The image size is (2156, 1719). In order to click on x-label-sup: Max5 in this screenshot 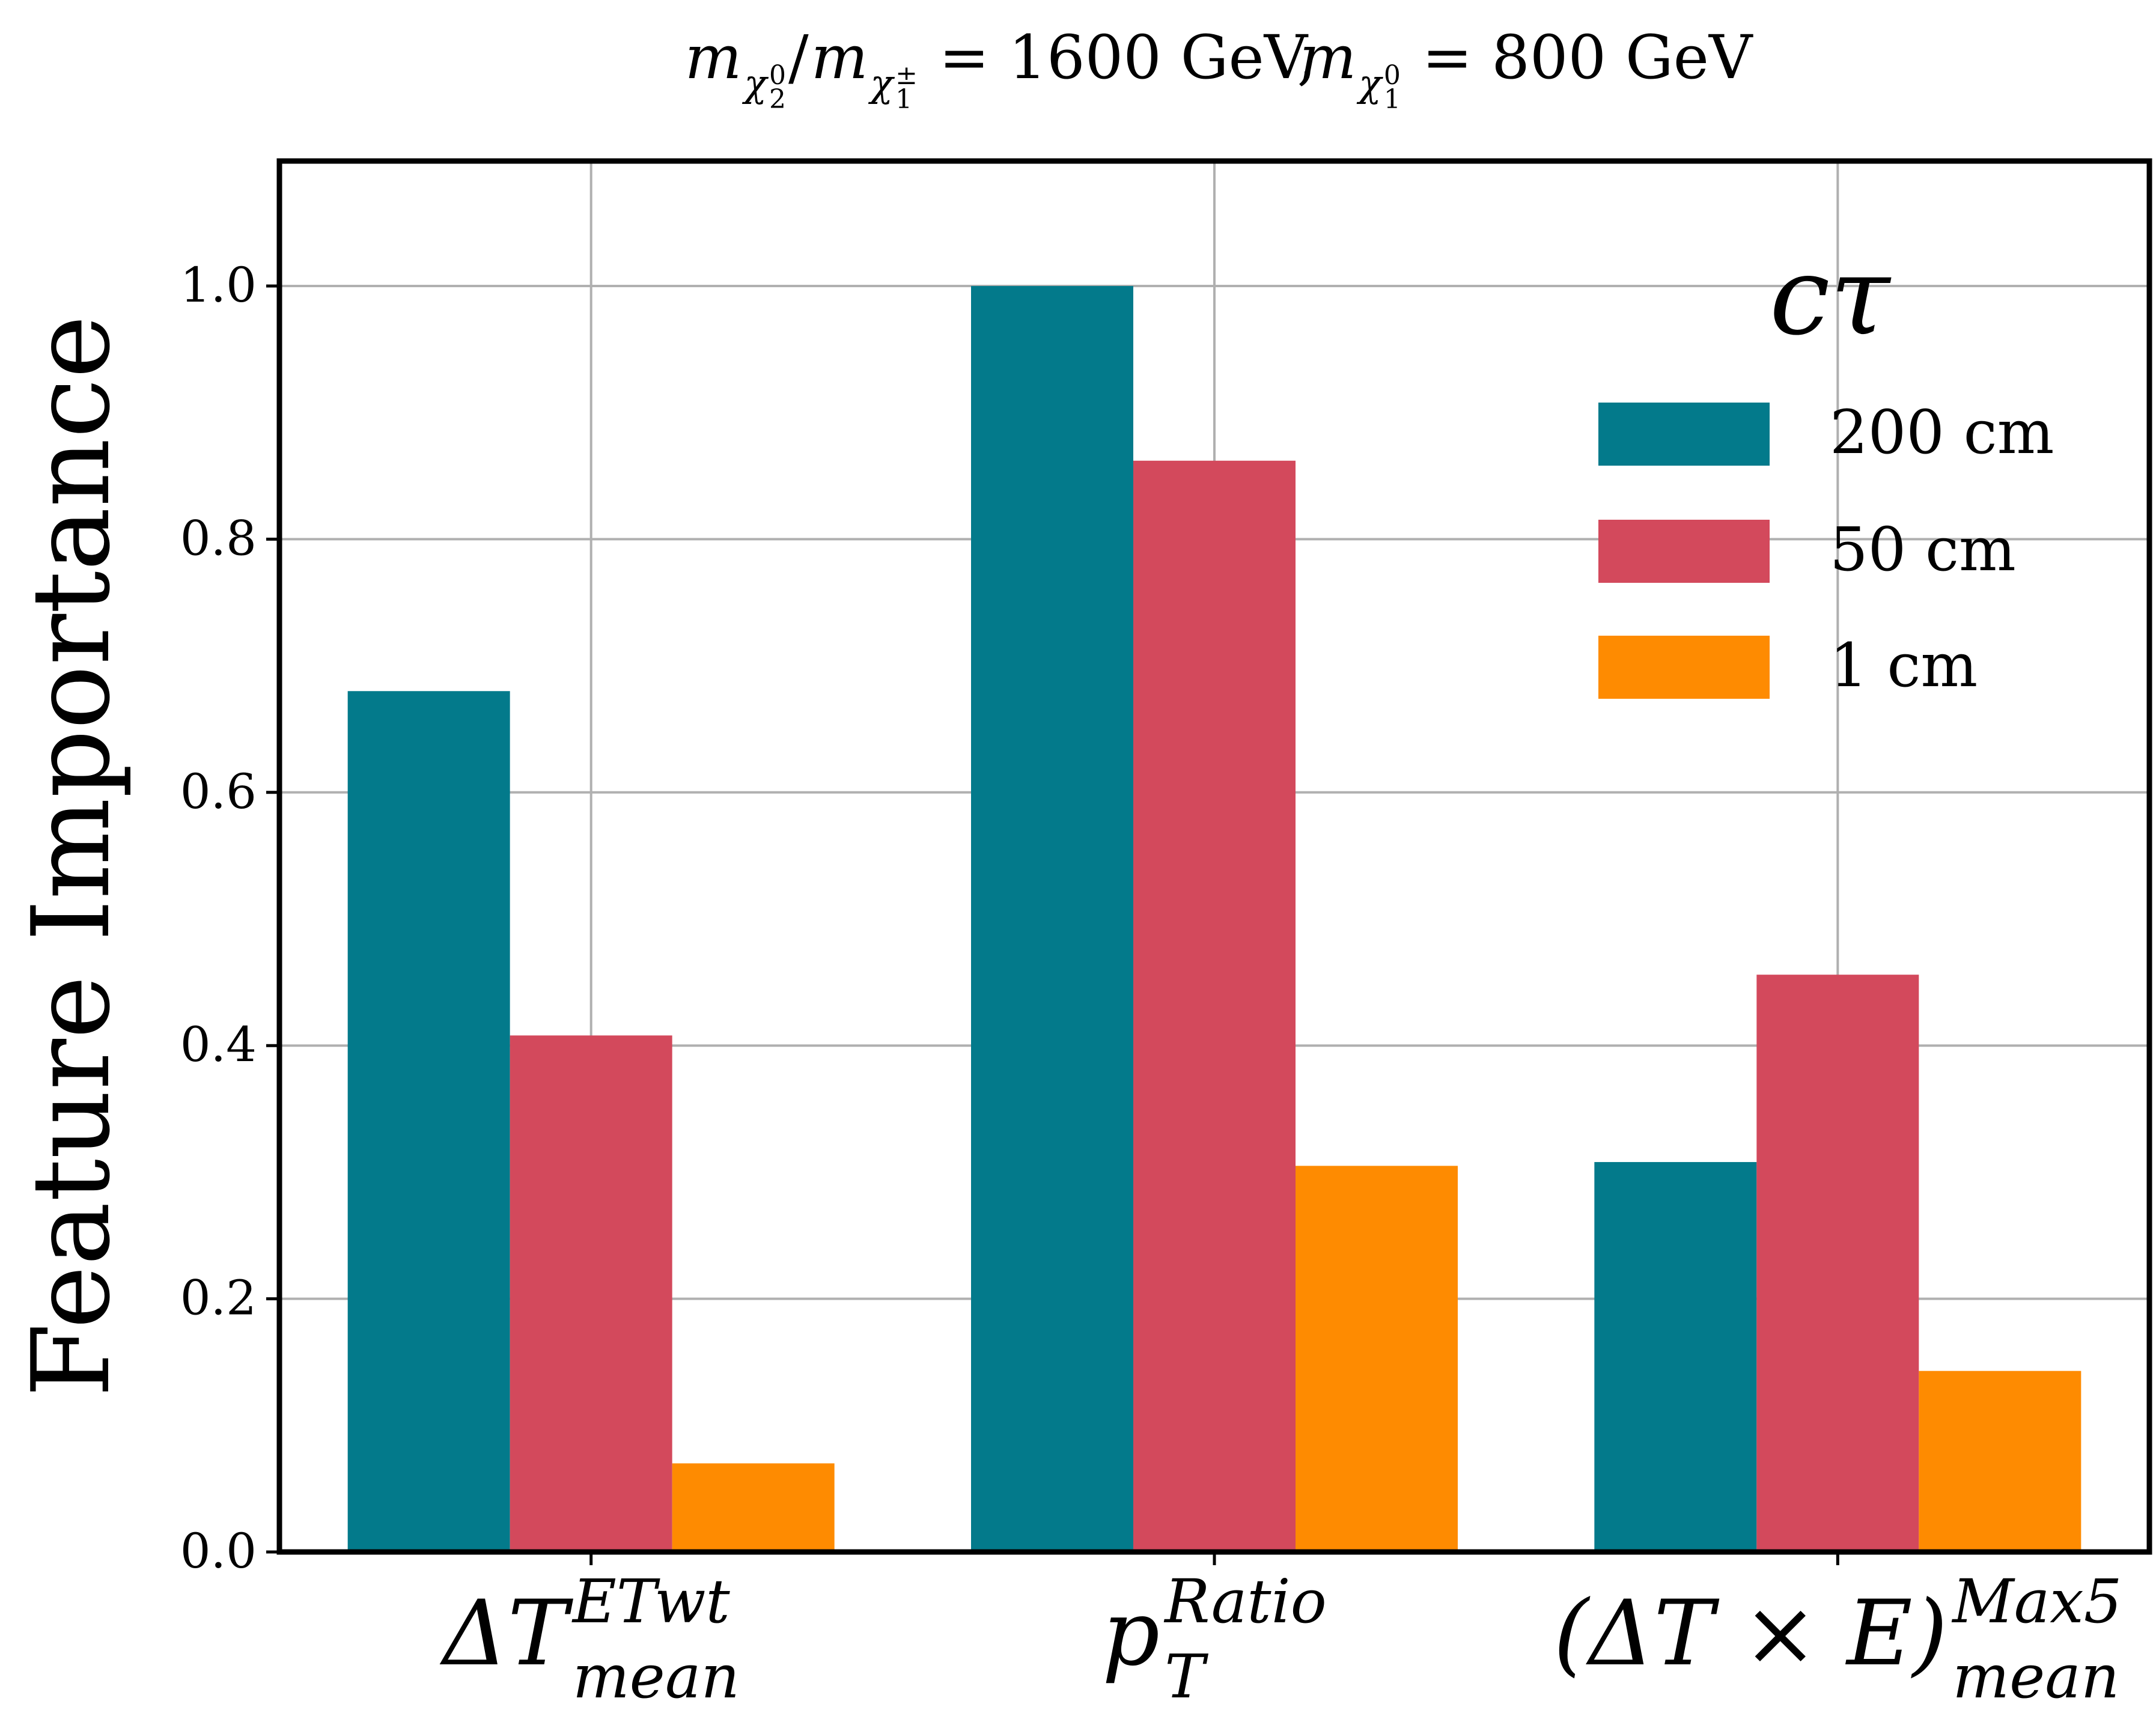, I will do `click(2036, 1602)`.